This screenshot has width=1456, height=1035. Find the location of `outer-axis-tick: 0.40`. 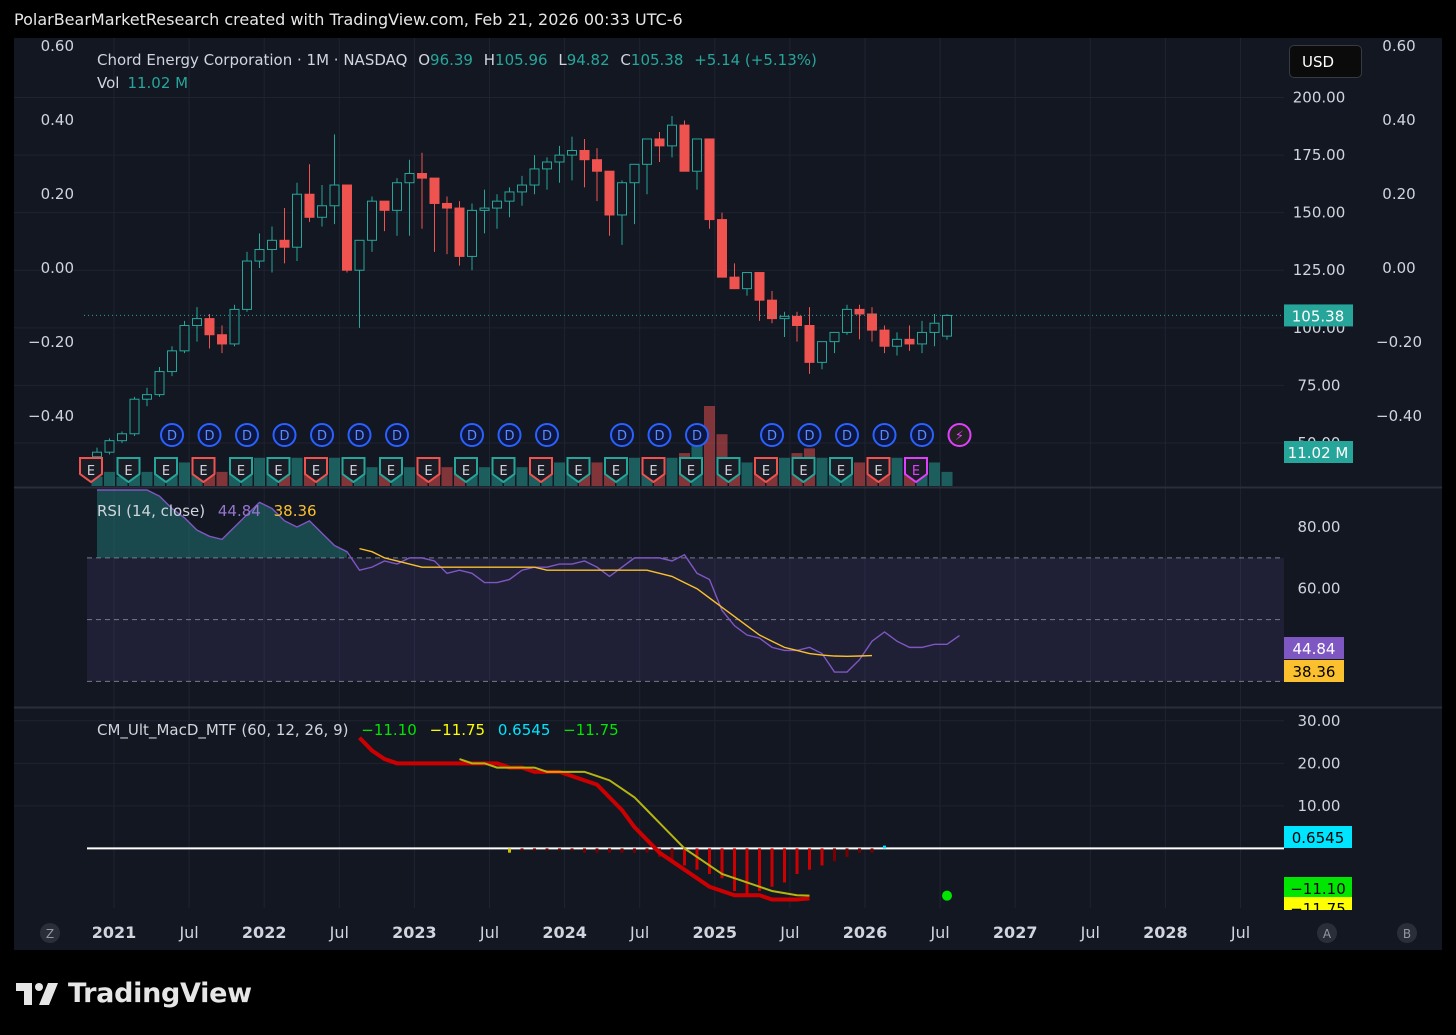

outer-axis-tick: 0.40 is located at coordinates (1398, 120).